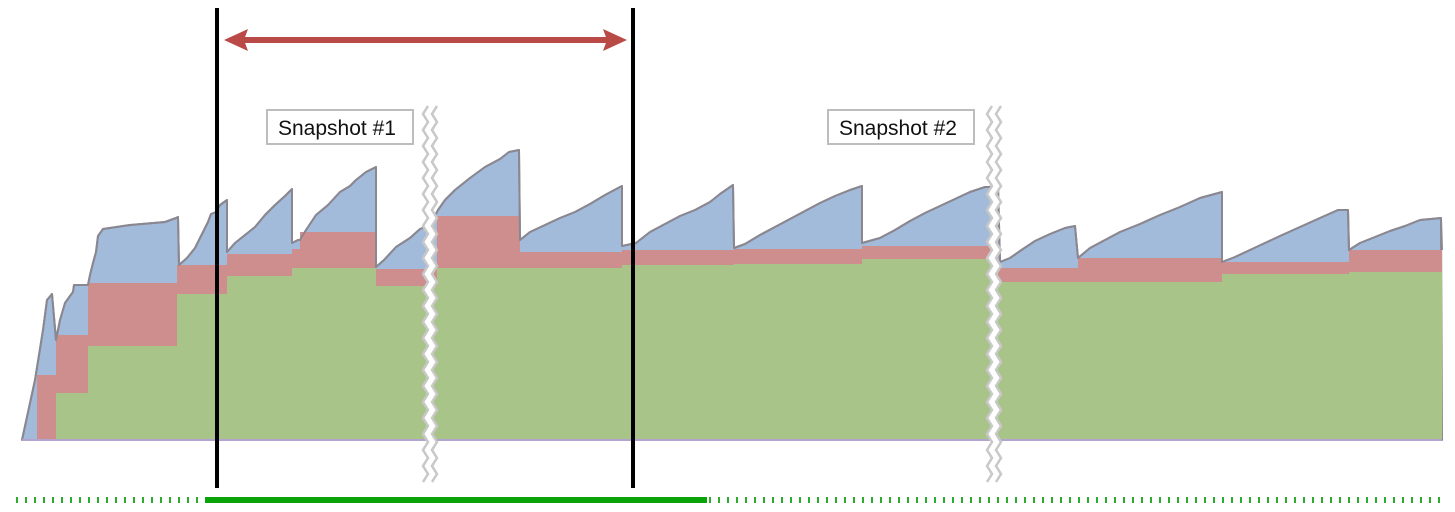 The image size is (1455, 512). What do you see at coordinates (901, 127) in the screenshot?
I see `snapshot-2-label: Snapshot #2` at bounding box center [901, 127].